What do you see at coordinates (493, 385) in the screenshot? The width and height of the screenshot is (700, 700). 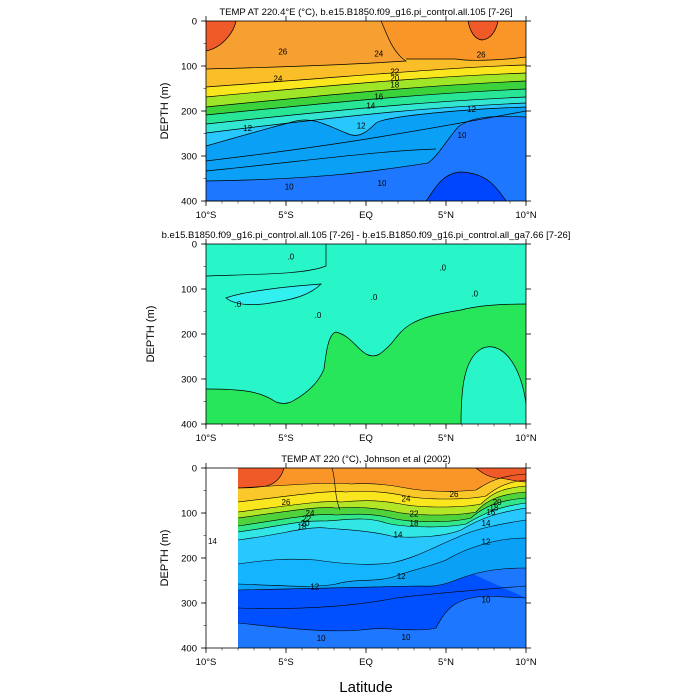 I see `band-negative-east` at bounding box center [493, 385].